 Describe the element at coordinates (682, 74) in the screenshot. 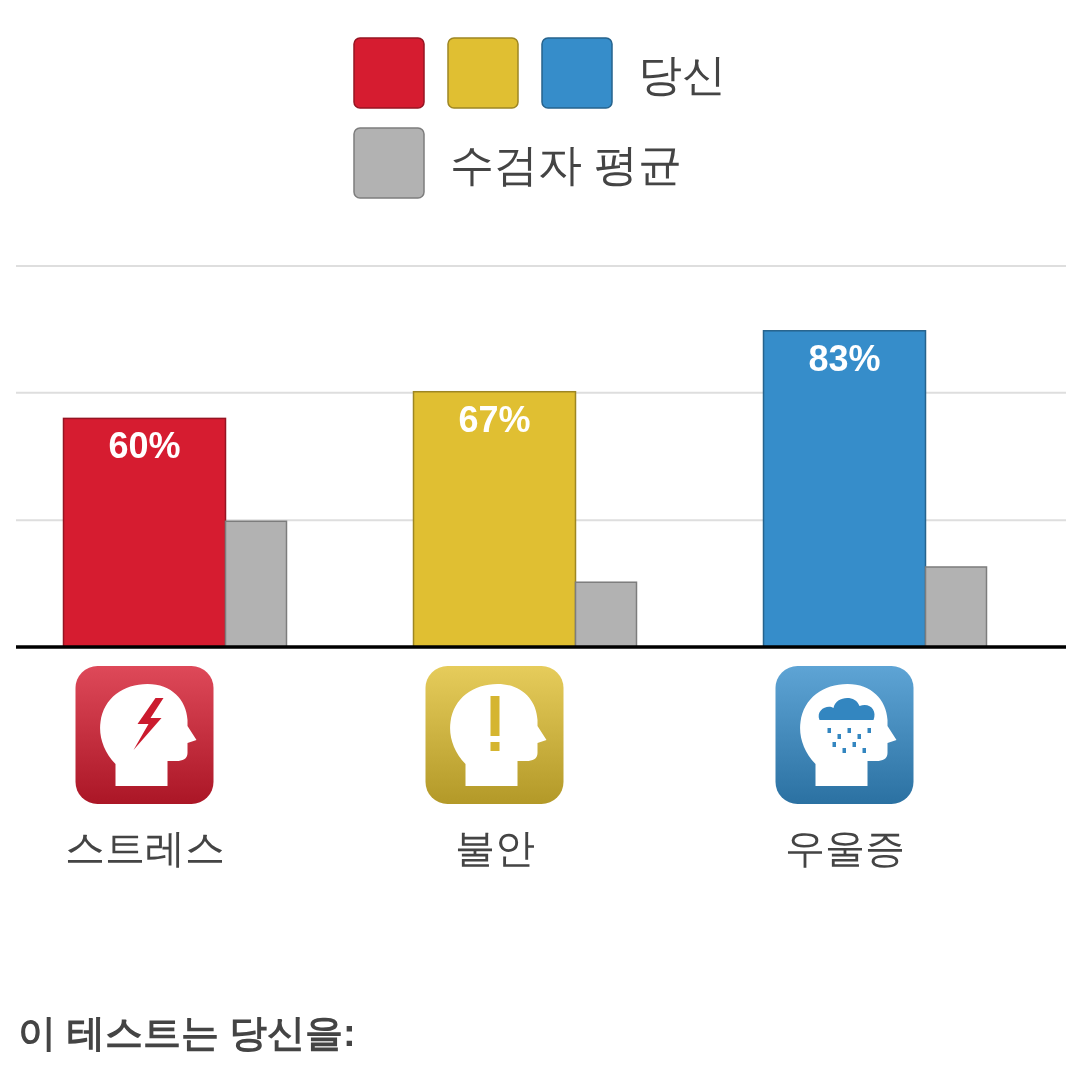

I see `legend-label: 당신` at that location.